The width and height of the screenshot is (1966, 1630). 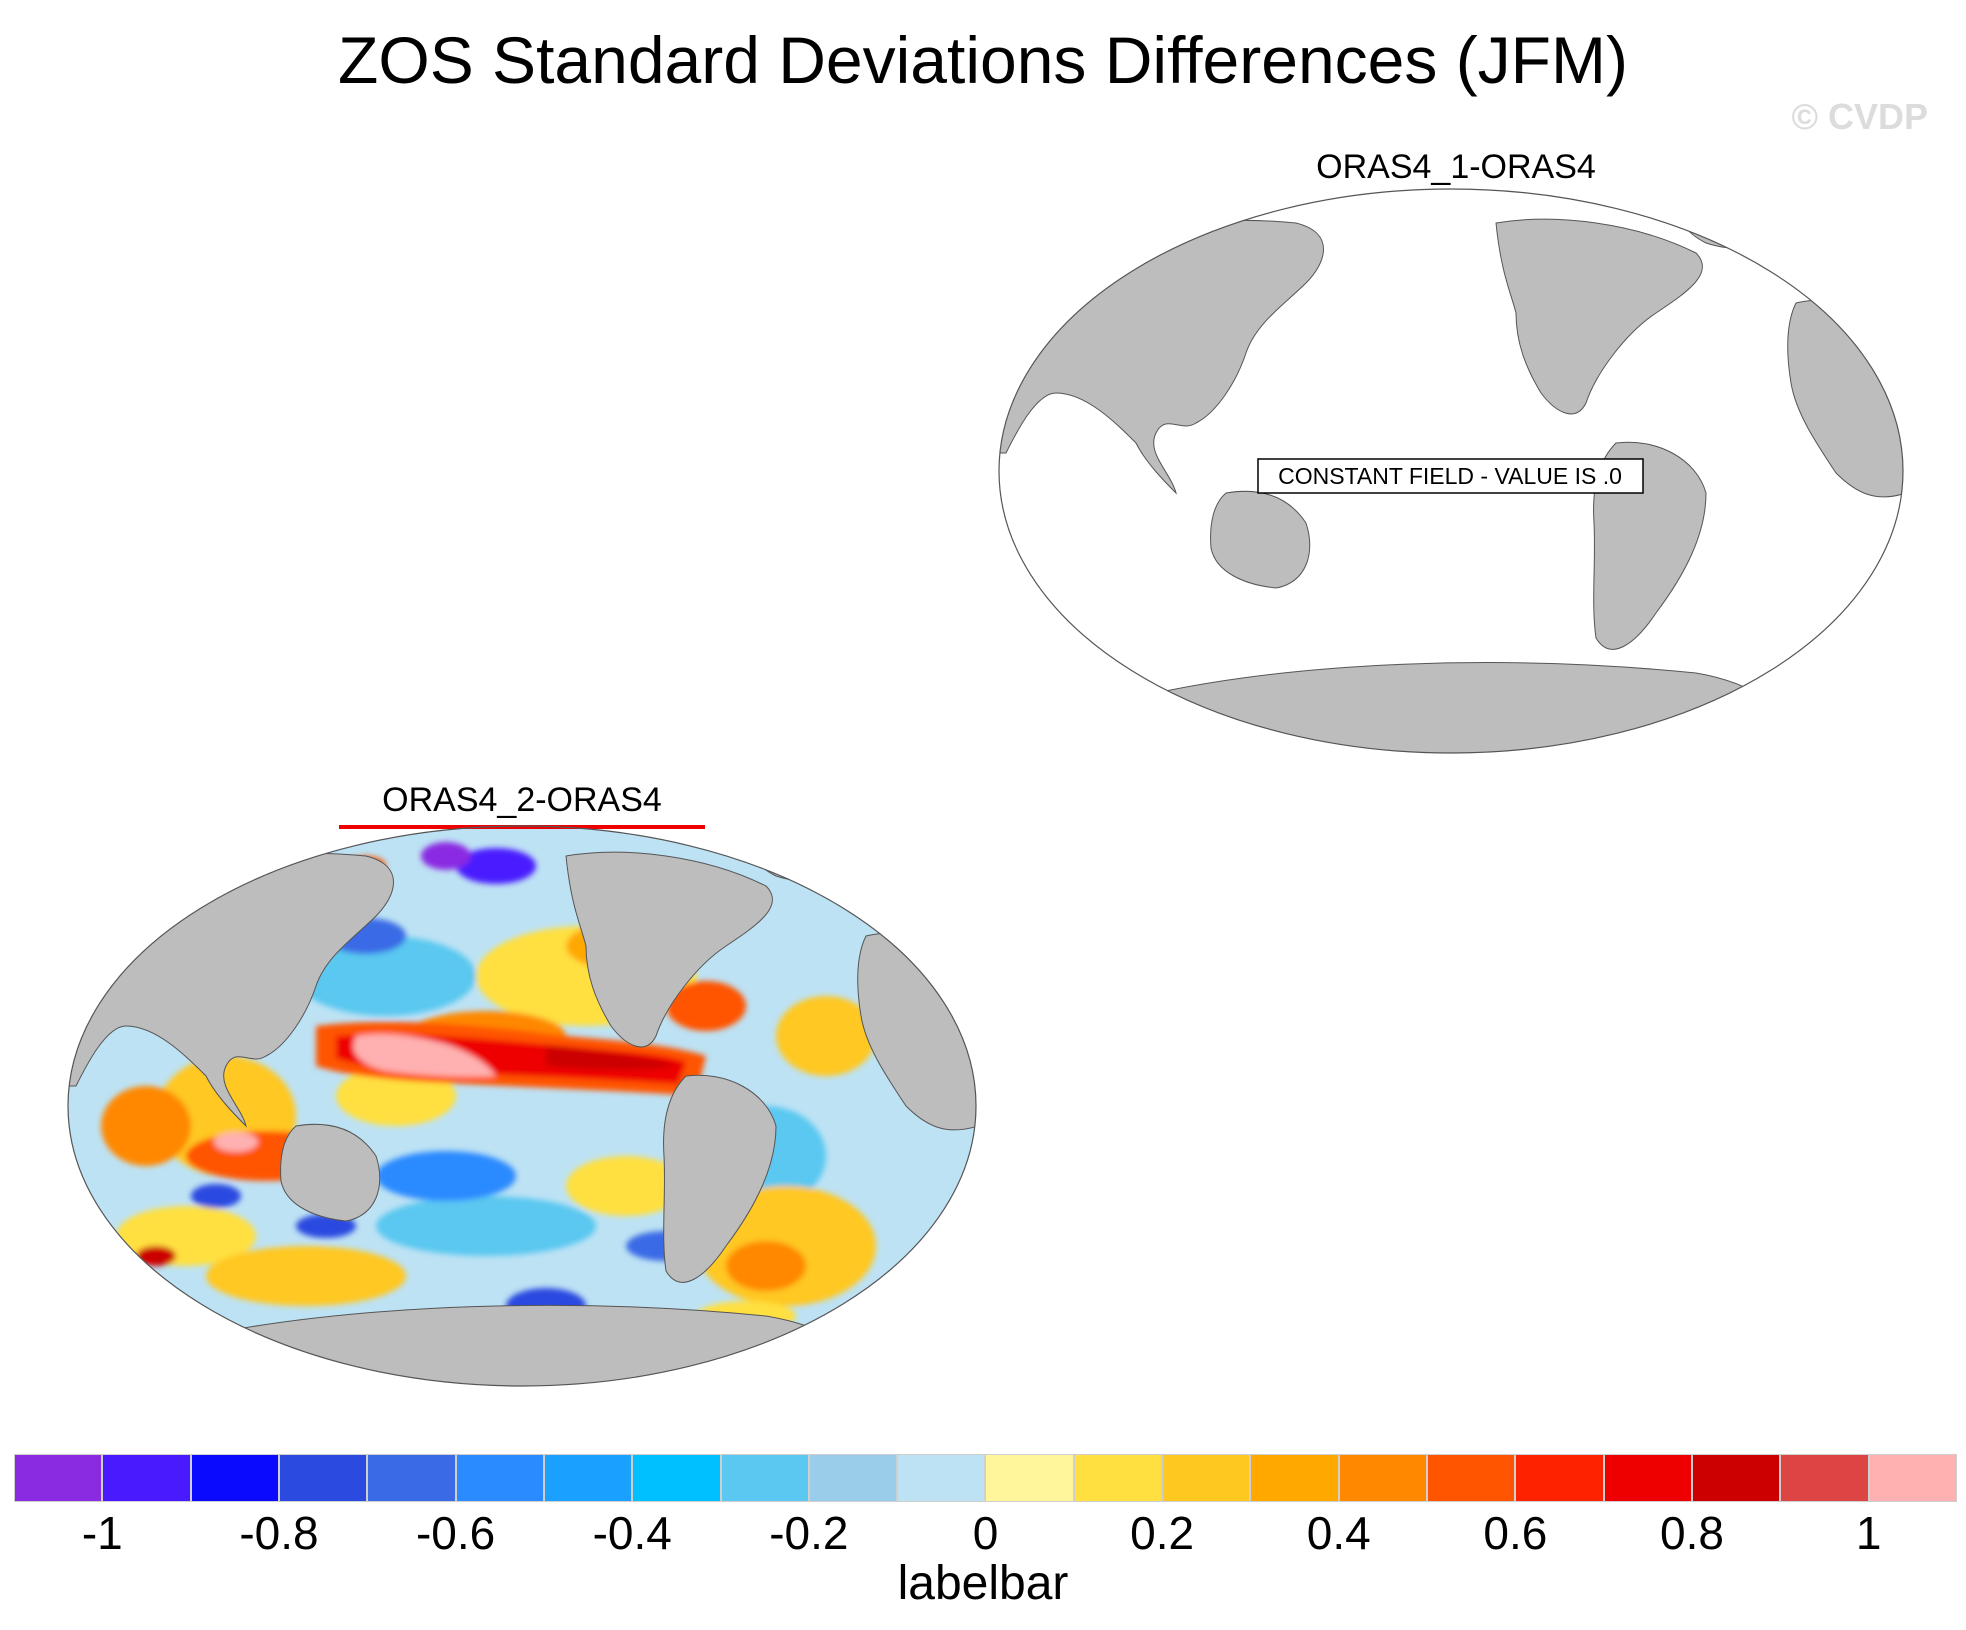 I want to click on labelbar-tick-label: 0.2, so click(x=1162, y=1533).